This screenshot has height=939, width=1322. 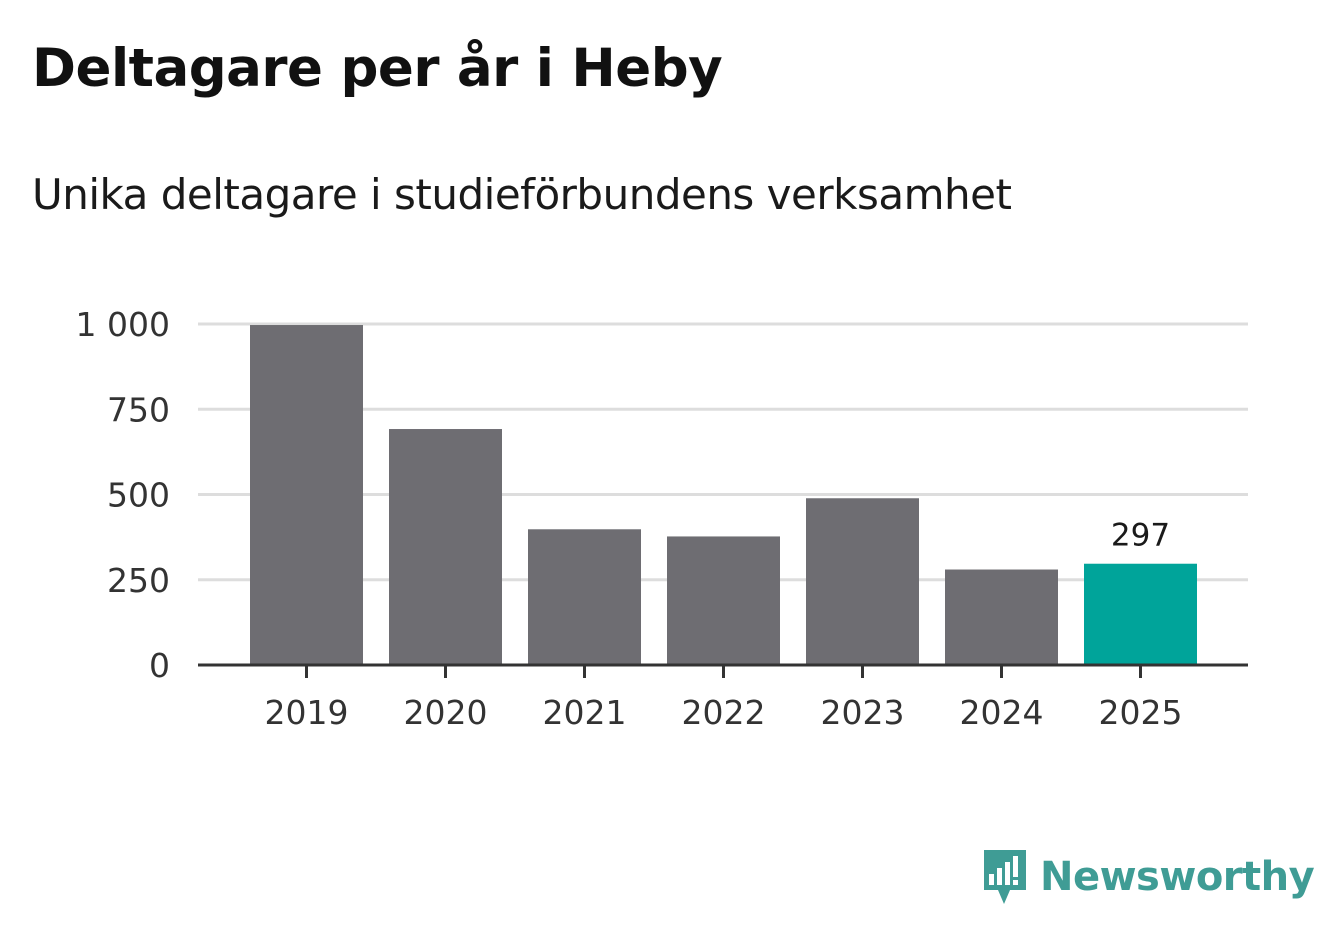 I want to click on y-axis-ticks: 0 250 500 750 1 000, so click(x=123, y=495).